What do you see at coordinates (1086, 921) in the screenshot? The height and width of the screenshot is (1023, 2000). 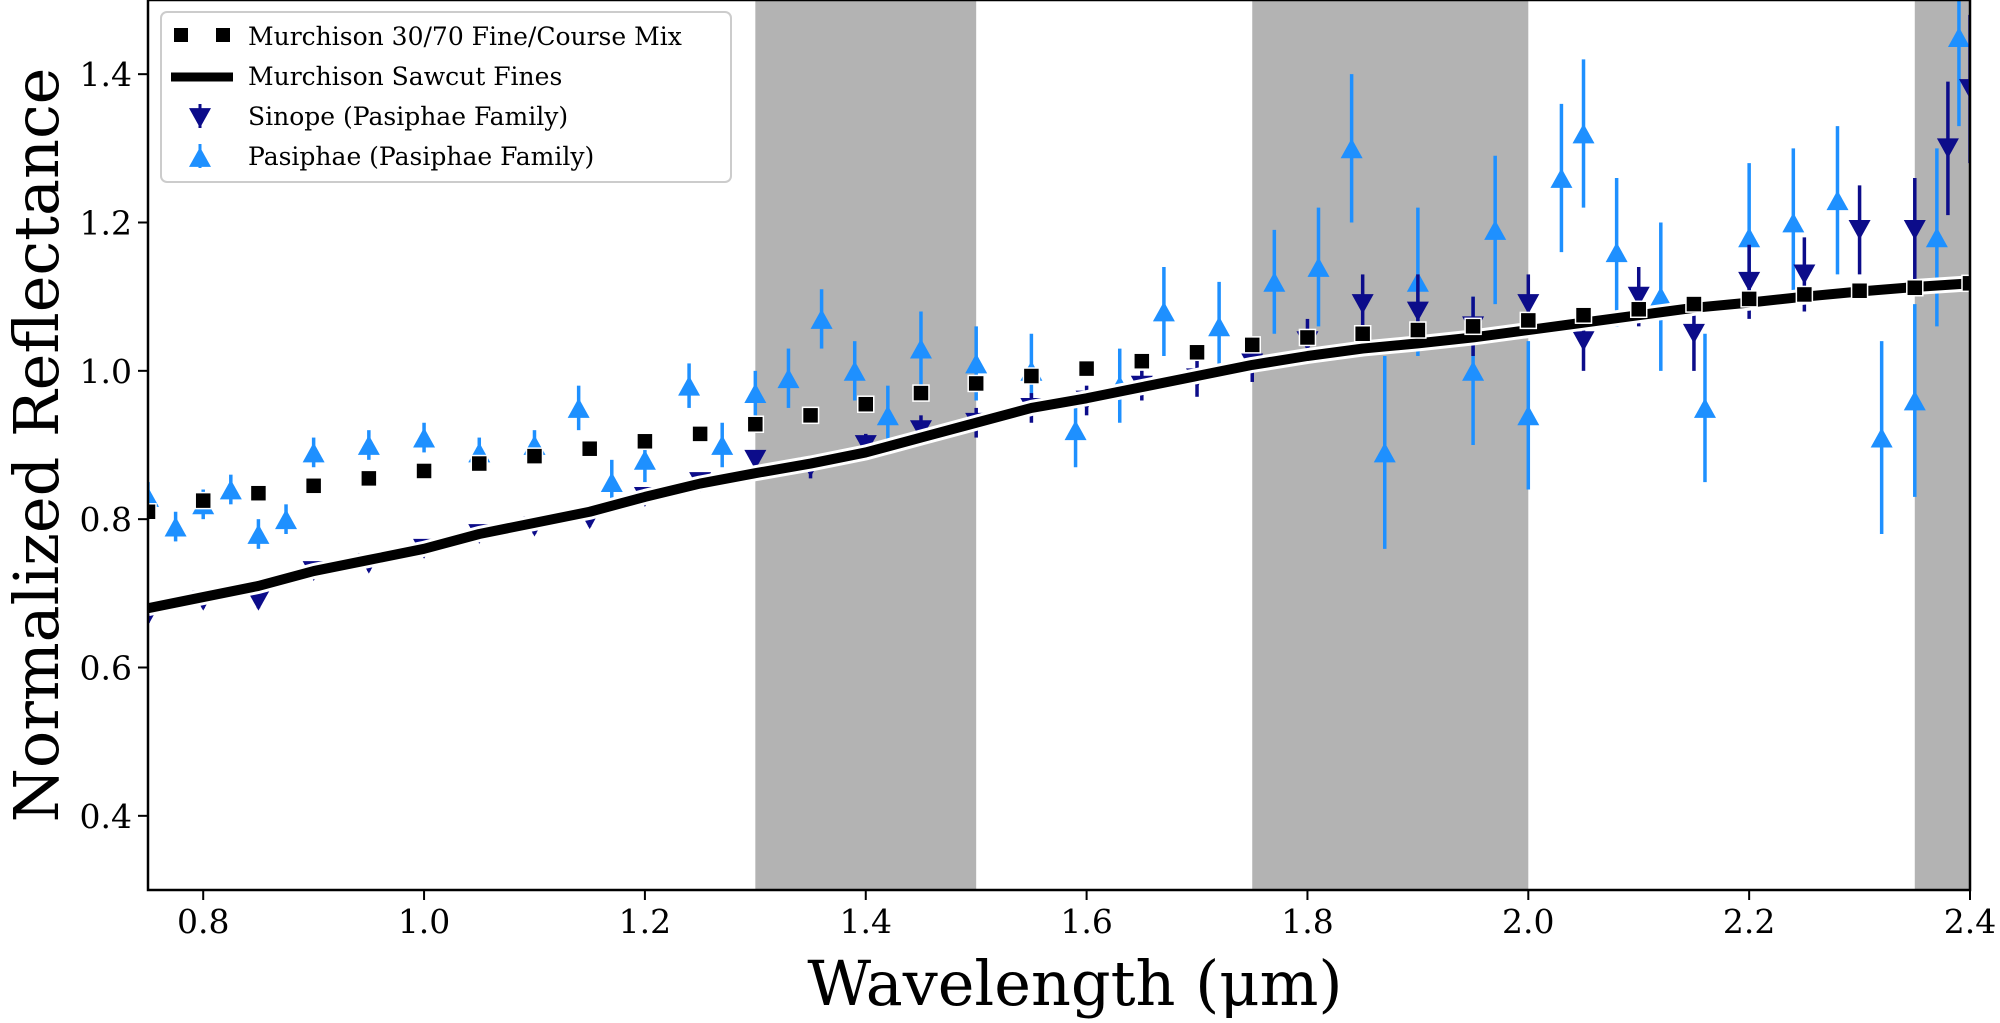 I see `x-tick-label: 1.6` at bounding box center [1086, 921].